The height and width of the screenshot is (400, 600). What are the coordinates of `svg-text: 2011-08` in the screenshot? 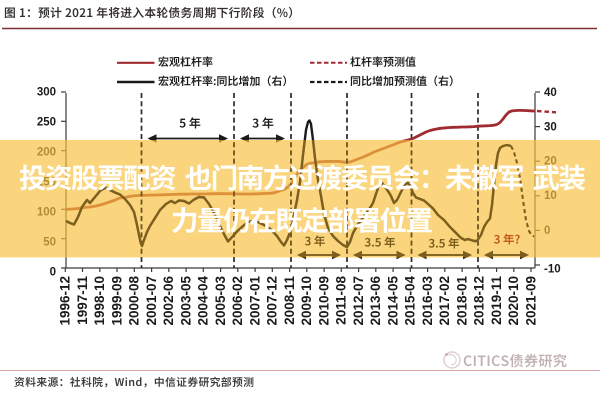 It's located at (341, 300).